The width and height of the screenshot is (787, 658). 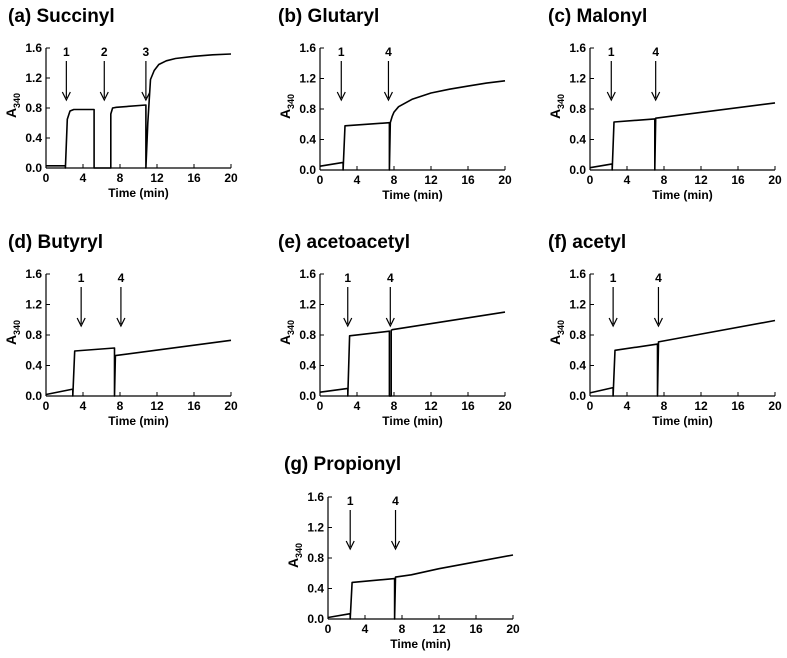 I want to click on panel-title: (f) acetyl, so click(x=587, y=242).